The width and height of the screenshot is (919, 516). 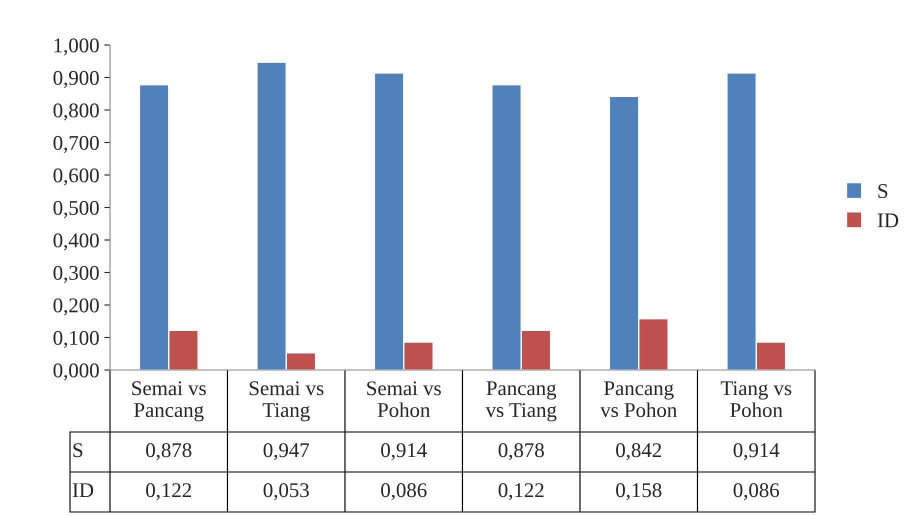 I want to click on y-tick-label: 1,000, so click(x=76, y=47).